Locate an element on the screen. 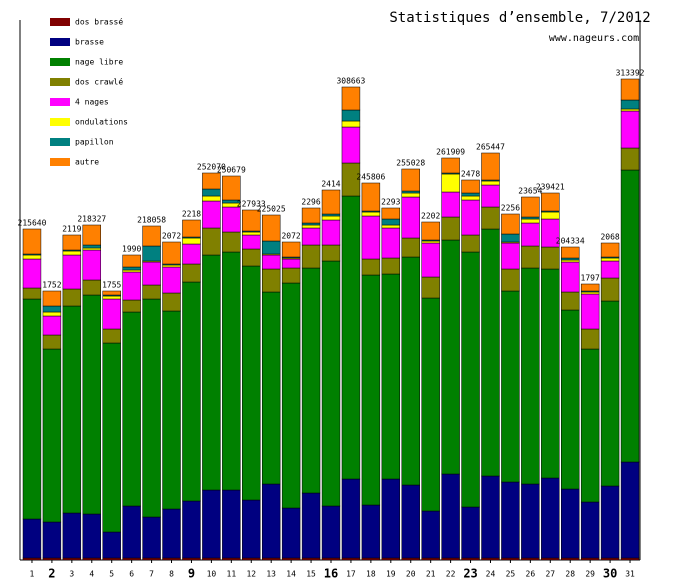 The height and width of the screenshot is (580, 680). x-tick-label: 11 is located at coordinates (232, 574).